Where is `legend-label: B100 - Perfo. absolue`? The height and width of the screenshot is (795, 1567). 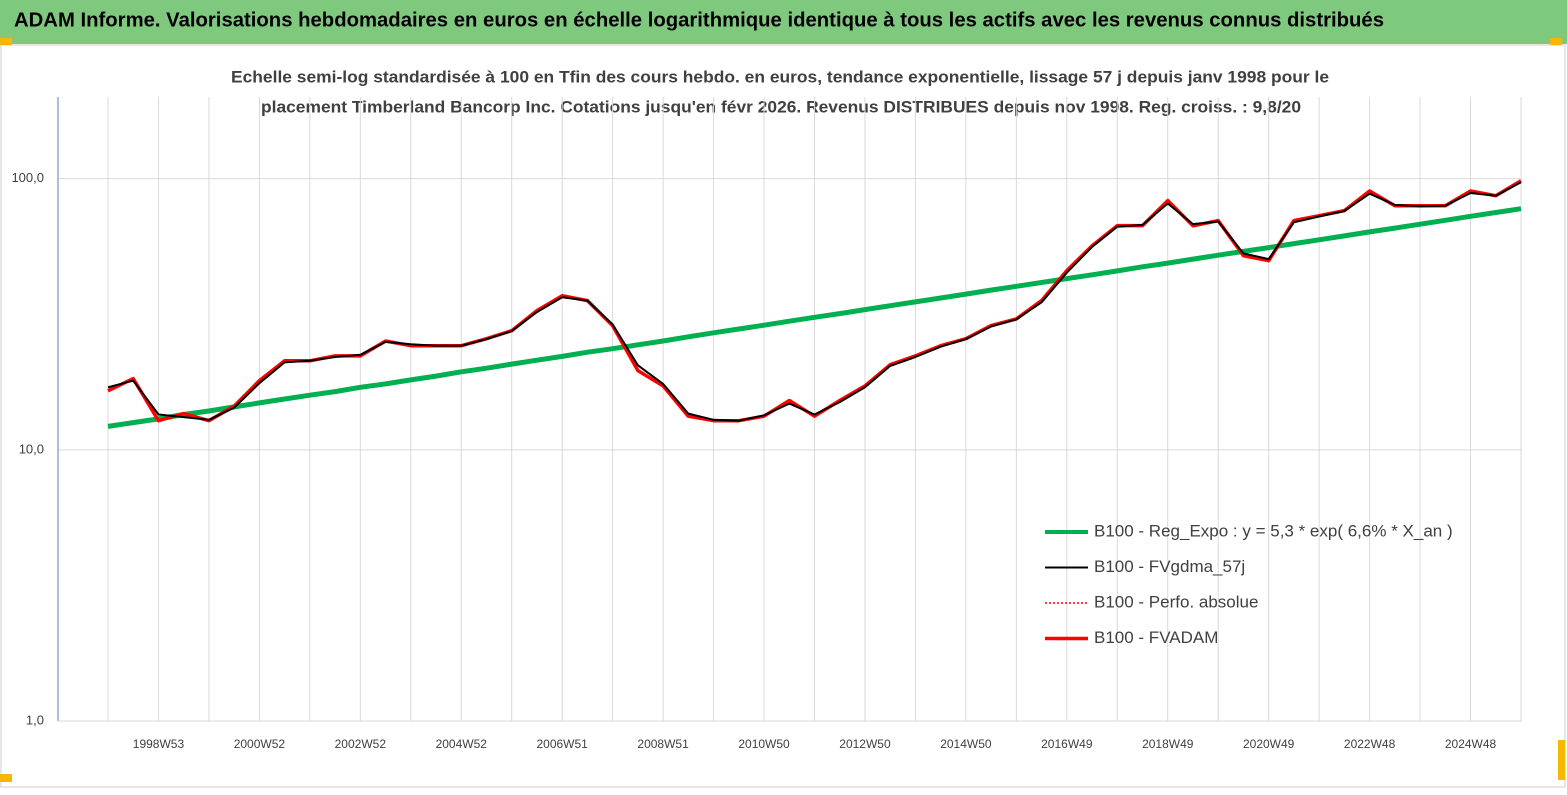
legend-label: B100 - Perfo. absolue is located at coordinates (1176, 601).